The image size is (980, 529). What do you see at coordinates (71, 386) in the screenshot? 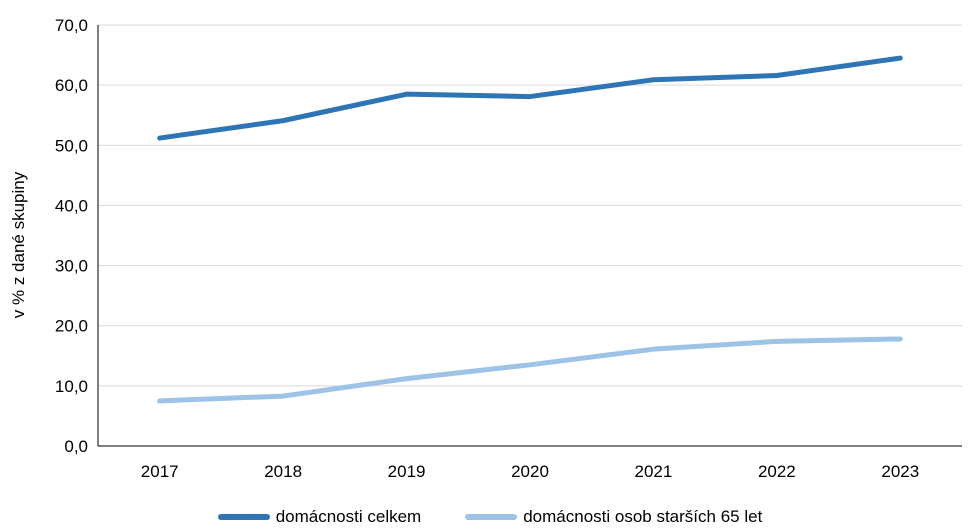
I see `y-tick-label: 10,0` at bounding box center [71, 386].